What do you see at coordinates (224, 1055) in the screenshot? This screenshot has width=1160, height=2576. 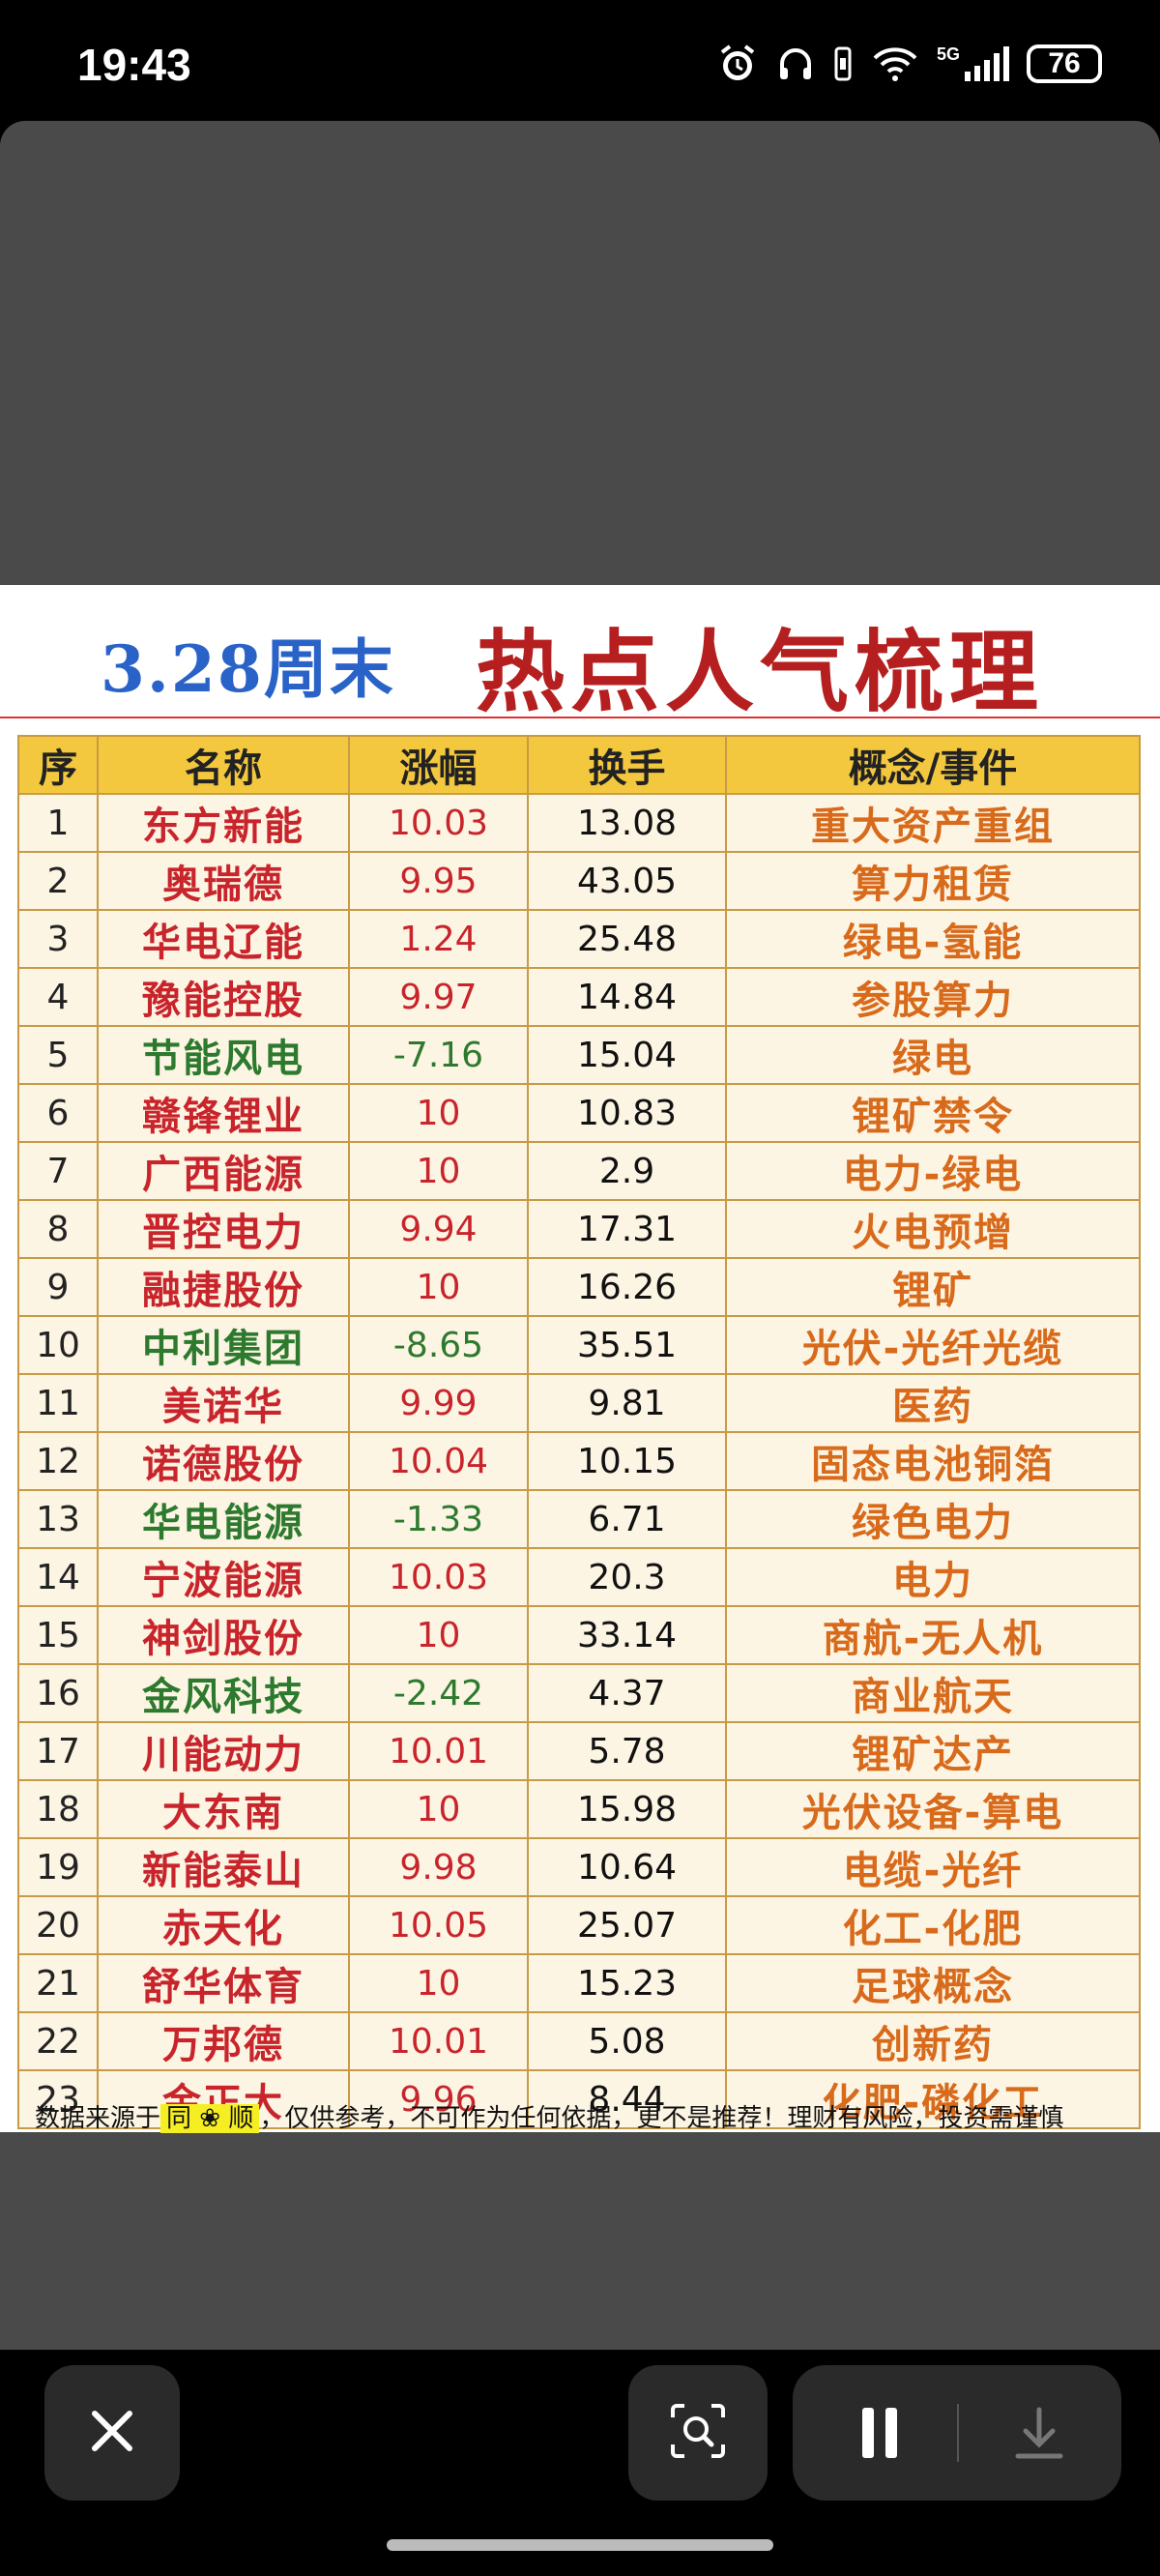 I see `stock-name: 节能风电` at bounding box center [224, 1055].